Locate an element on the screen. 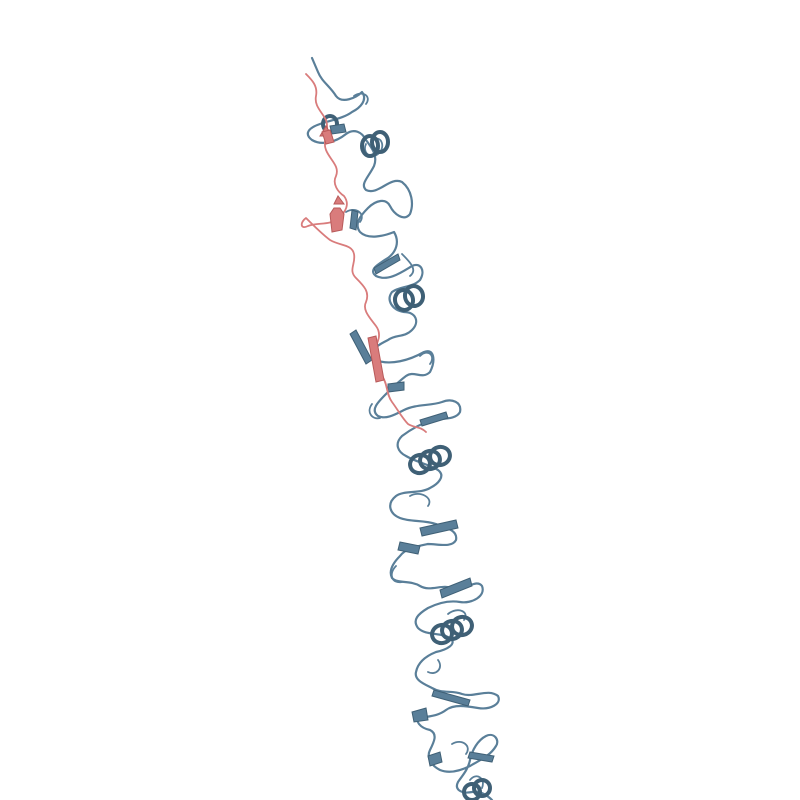 This screenshot has height=800, width=800. chain-b-ribbon is located at coordinates (363, 253).